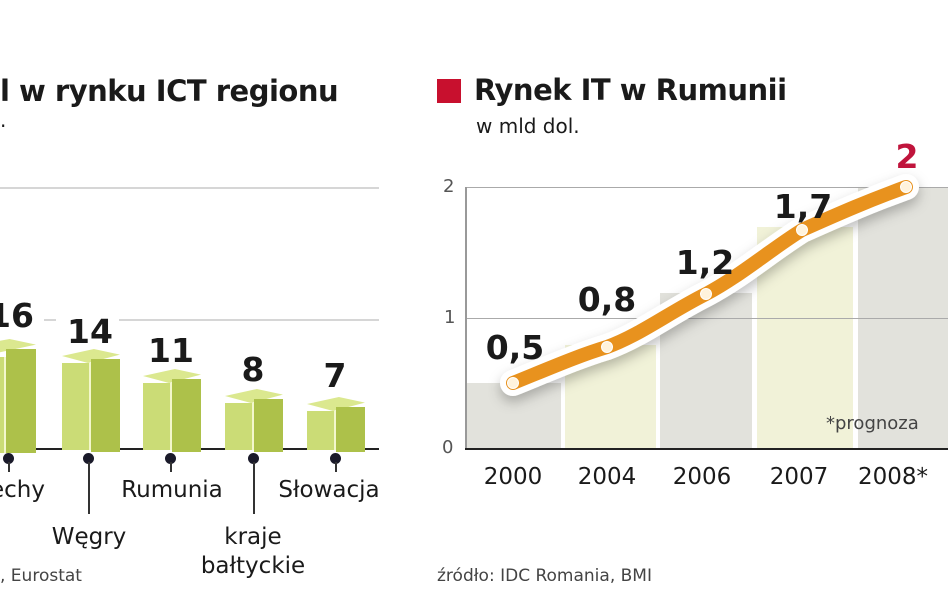 The width and height of the screenshot is (948, 593). What do you see at coordinates (705, 262) in the screenshot?
I see `point-value-2006: 1,2` at bounding box center [705, 262].